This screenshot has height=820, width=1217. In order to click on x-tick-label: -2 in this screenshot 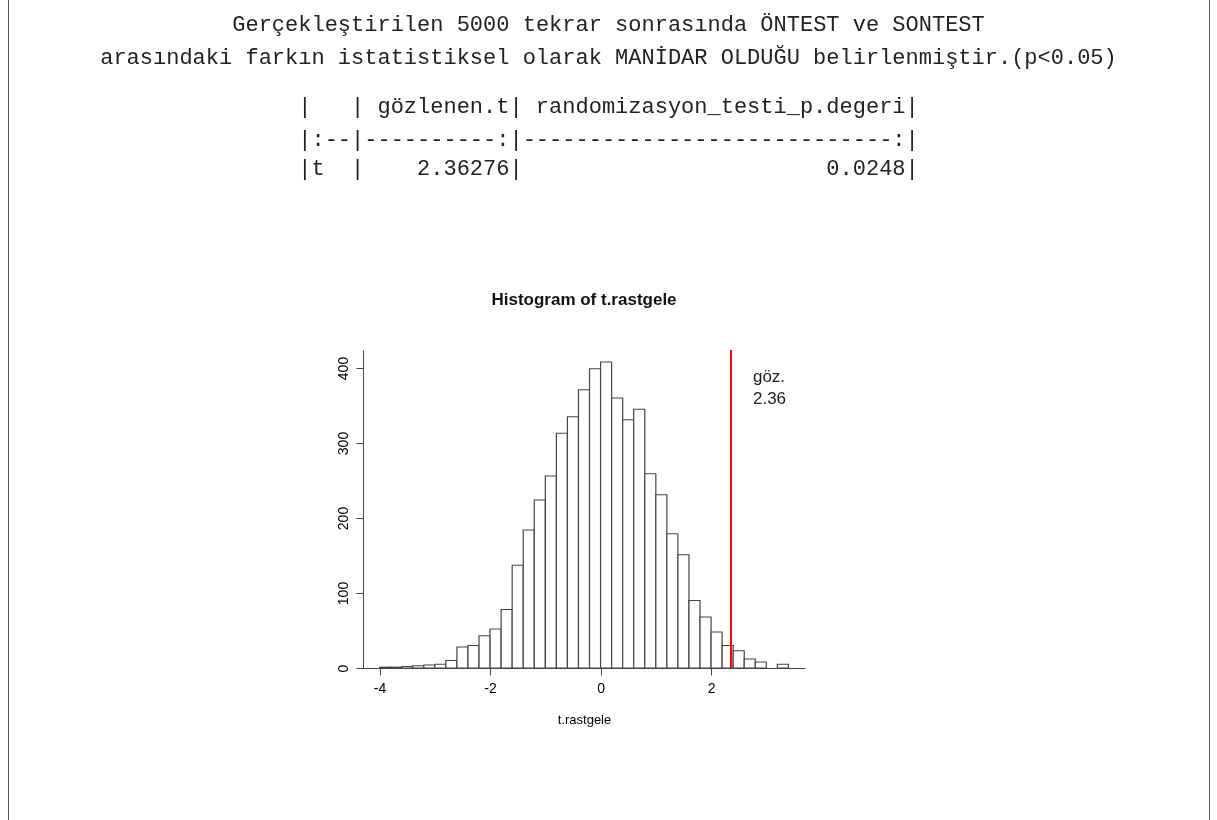, I will do `click(491, 687)`.